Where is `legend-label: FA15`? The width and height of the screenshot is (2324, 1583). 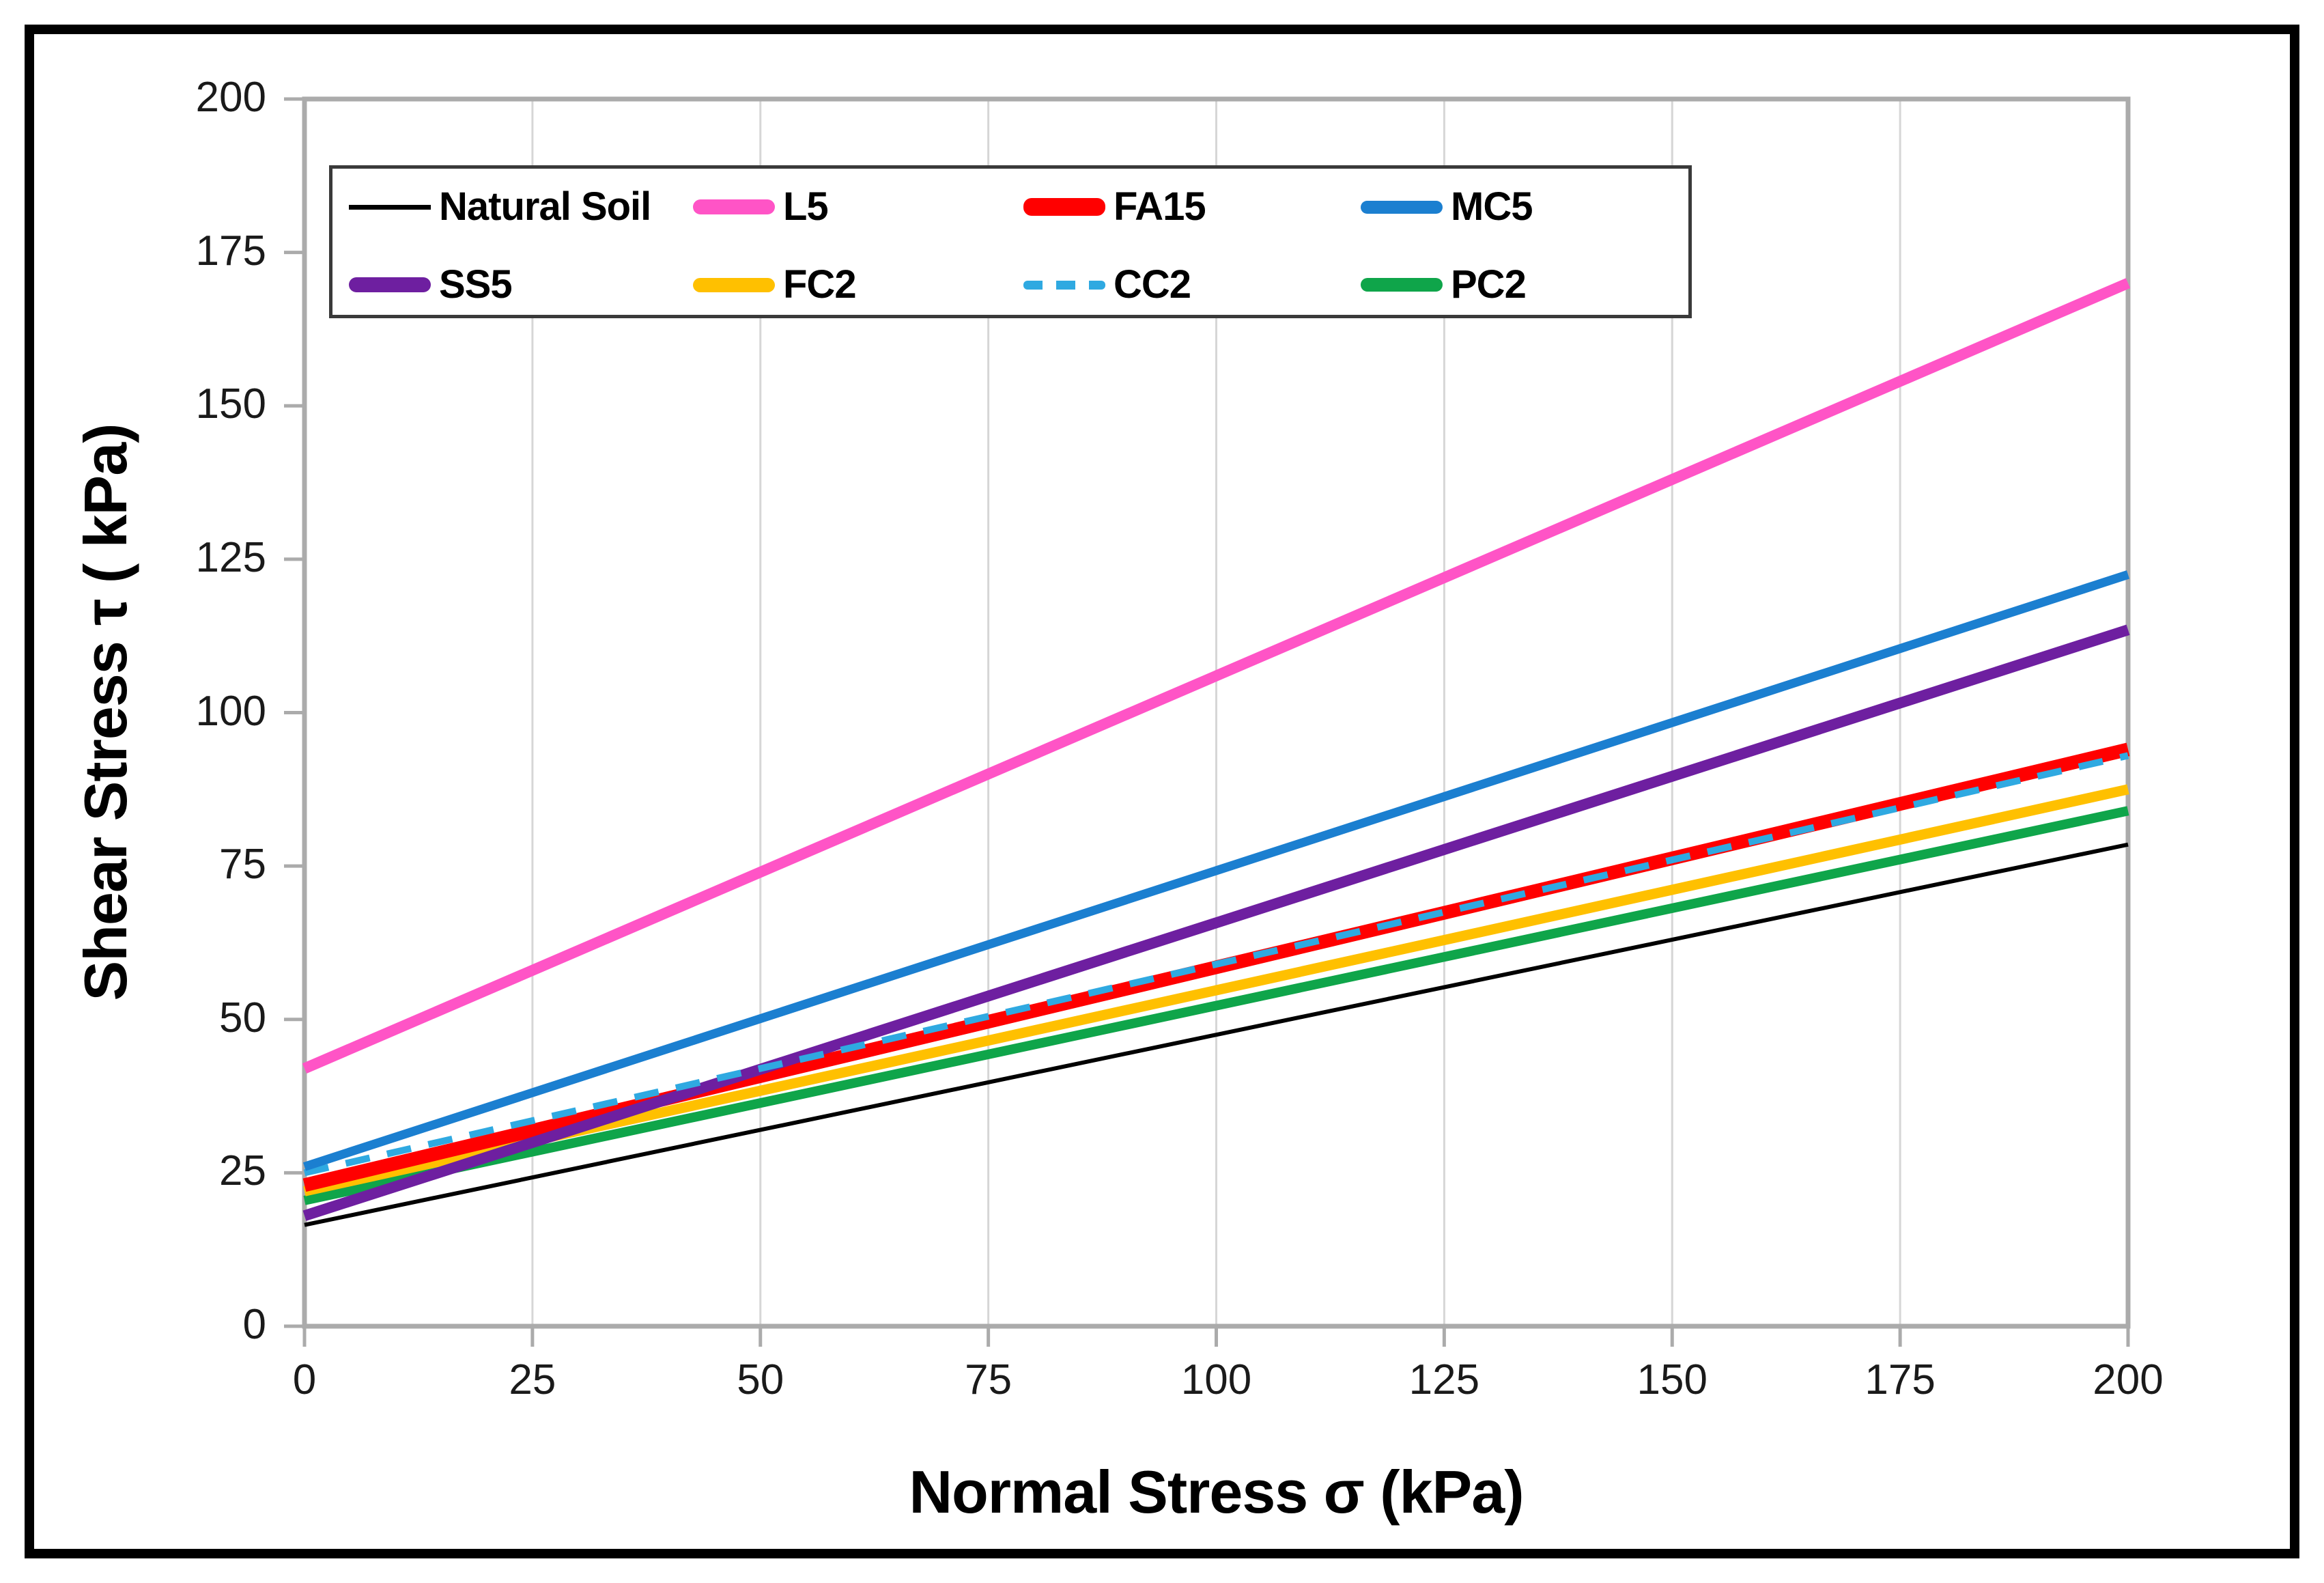 legend-label: FA15 is located at coordinates (1160, 206).